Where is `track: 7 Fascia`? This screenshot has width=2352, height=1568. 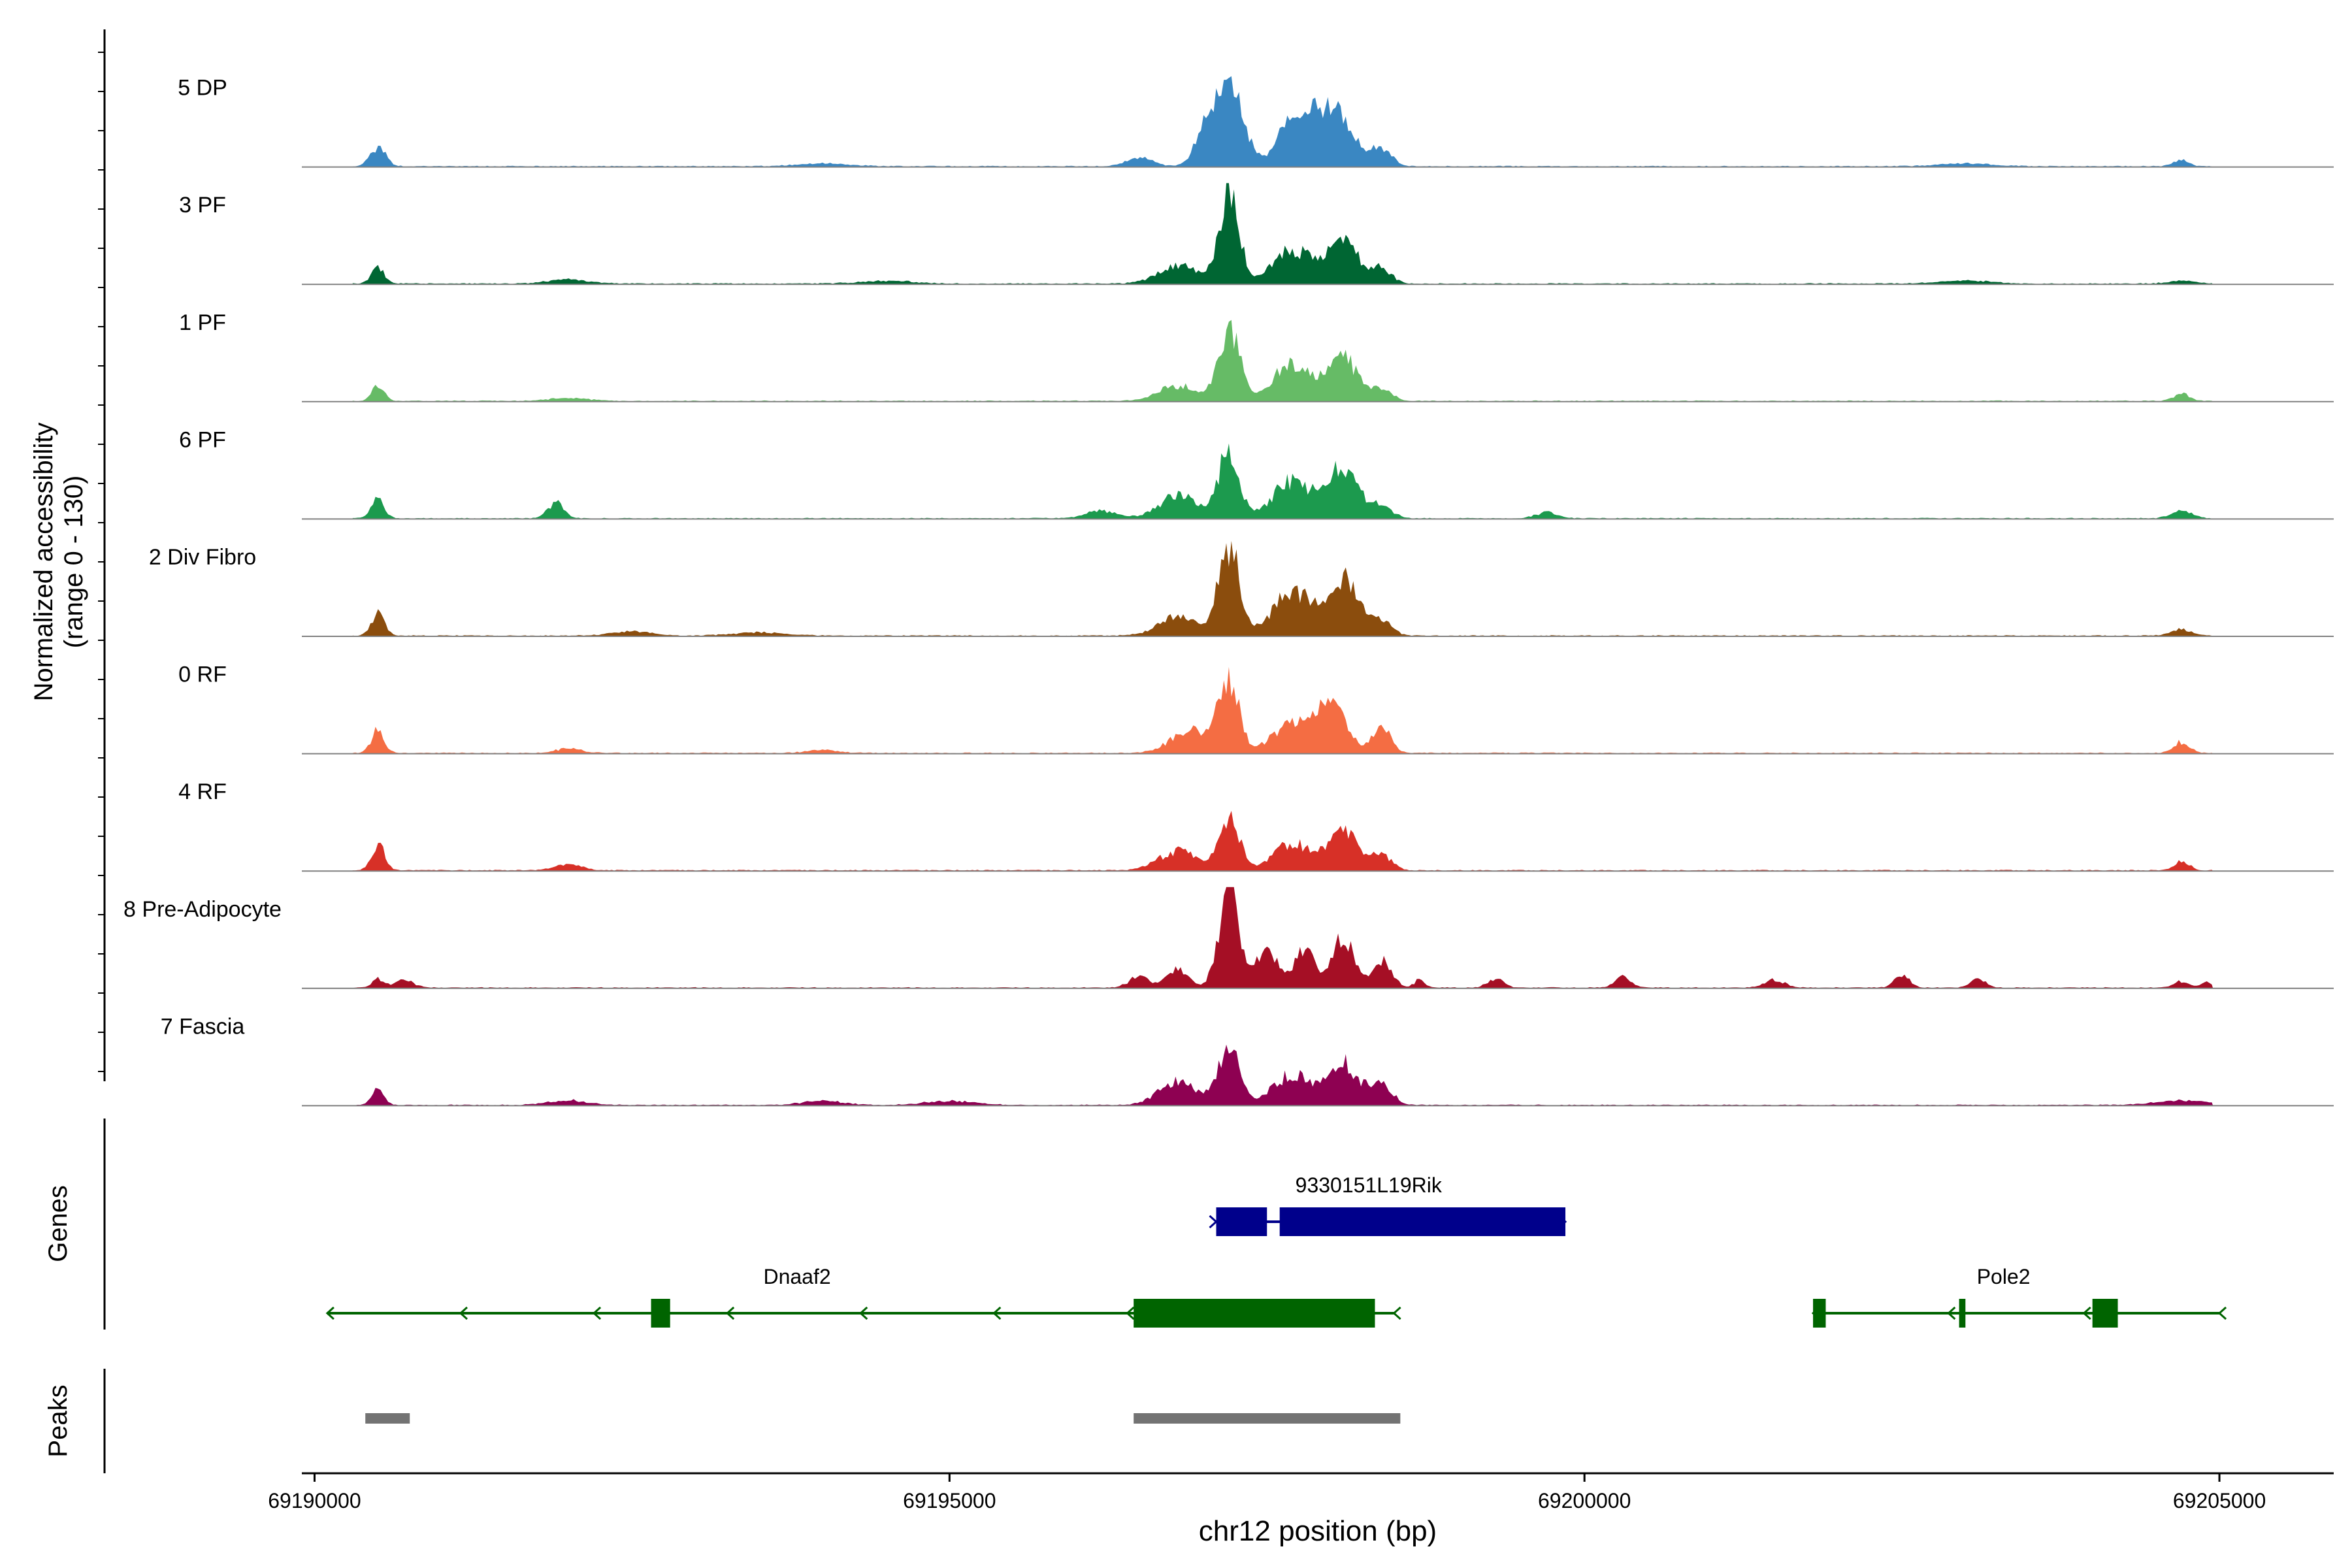
track: 7 Fascia is located at coordinates (1247, 1060).